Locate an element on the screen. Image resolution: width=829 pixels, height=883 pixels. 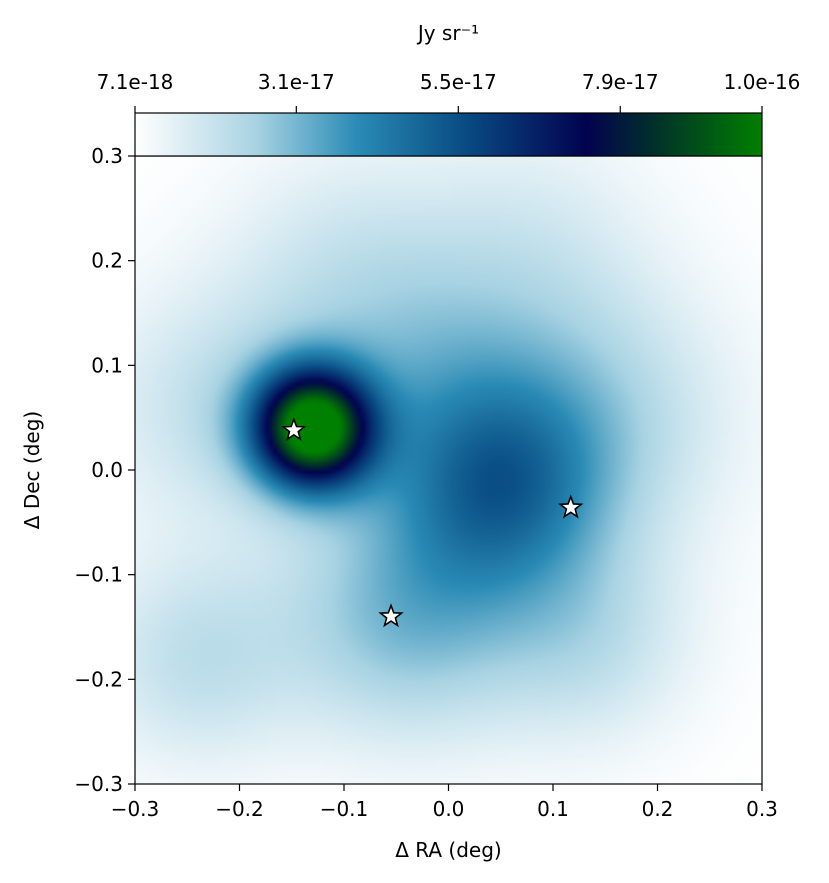
colorbar-tick-label: 5.5e-17 is located at coordinates (458, 82).